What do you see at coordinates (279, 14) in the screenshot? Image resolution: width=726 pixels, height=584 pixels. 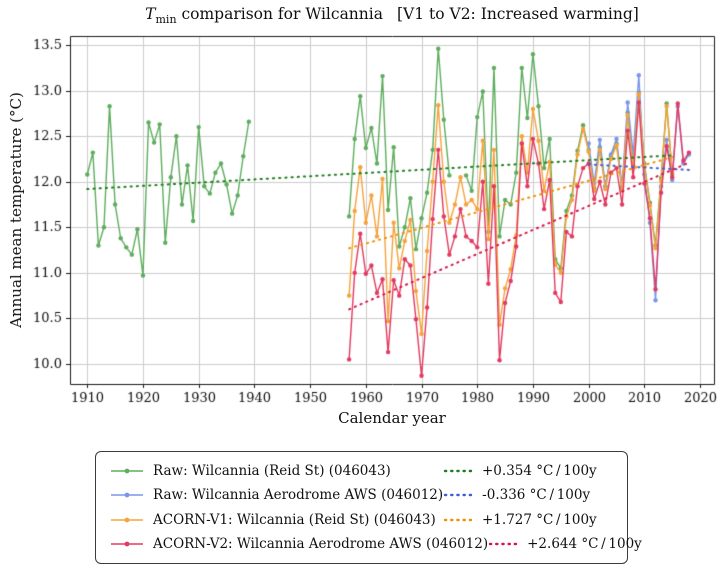 I see `title-text: comparison for Wilcannia` at bounding box center [279, 14].